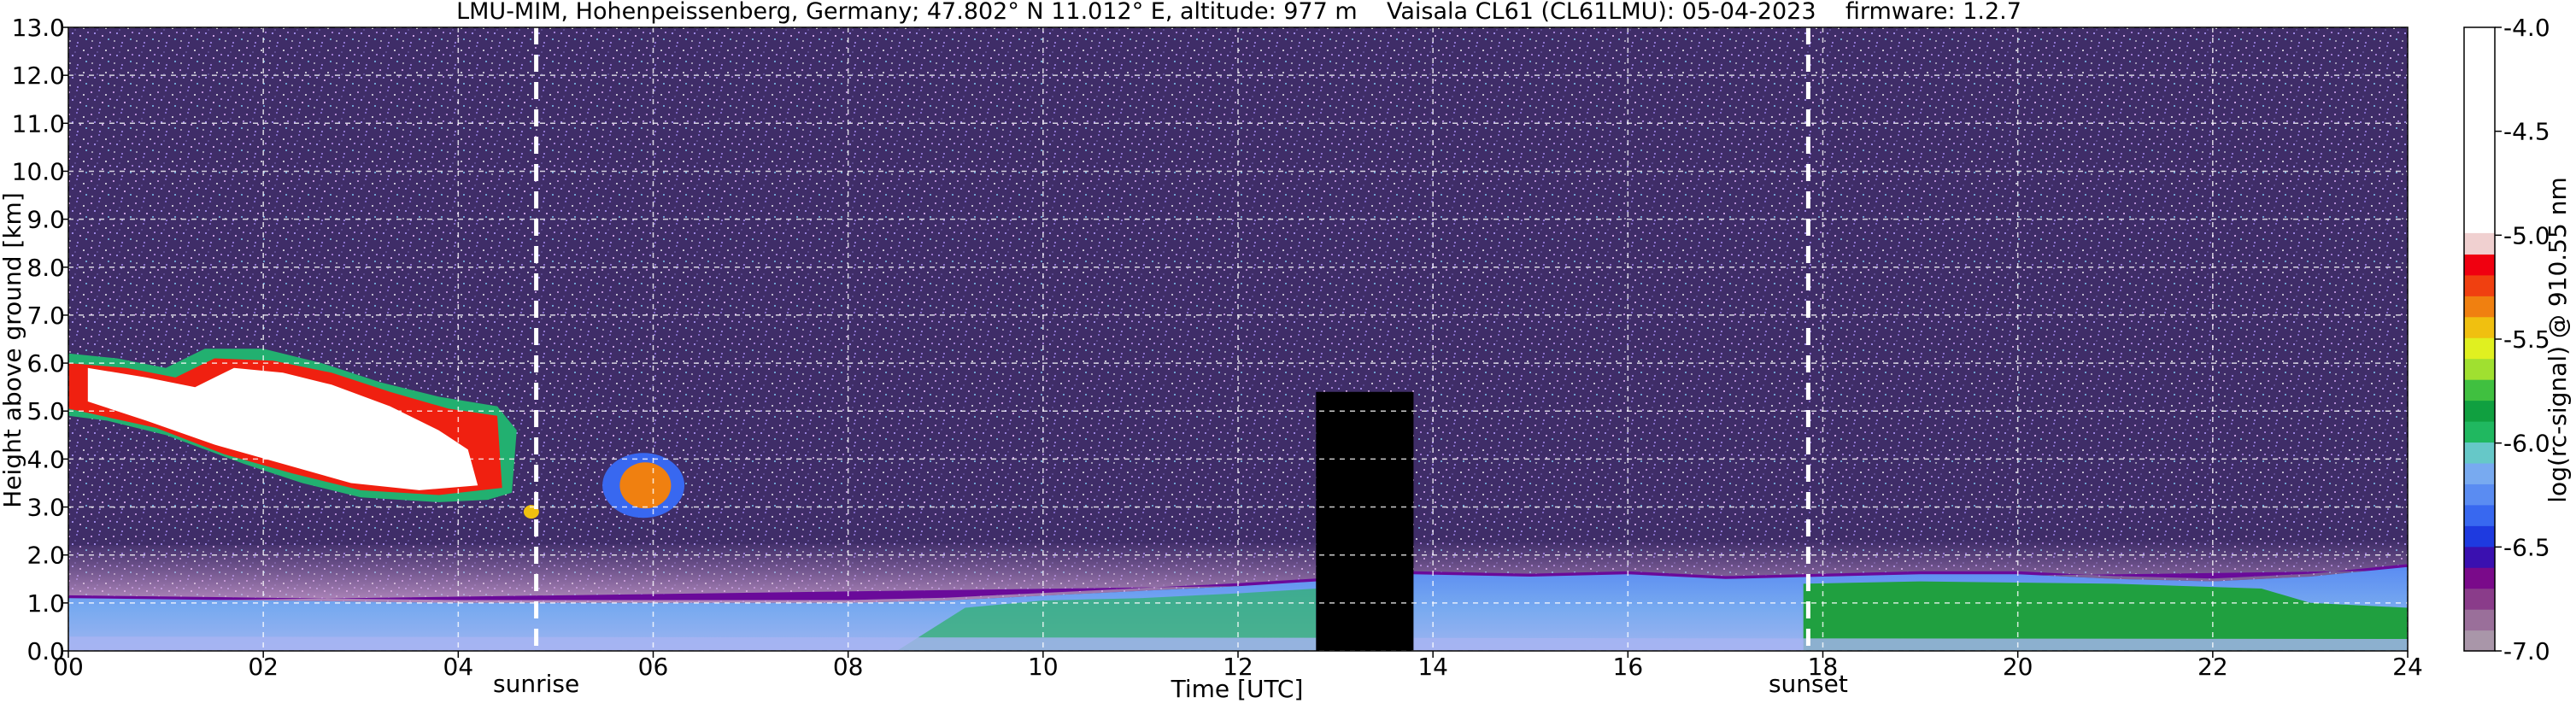 The height and width of the screenshot is (709, 2576). What do you see at coordinates (645, 485) in the screenshot?
I see `cloud-patch-core` at bounding box center [645, 485].